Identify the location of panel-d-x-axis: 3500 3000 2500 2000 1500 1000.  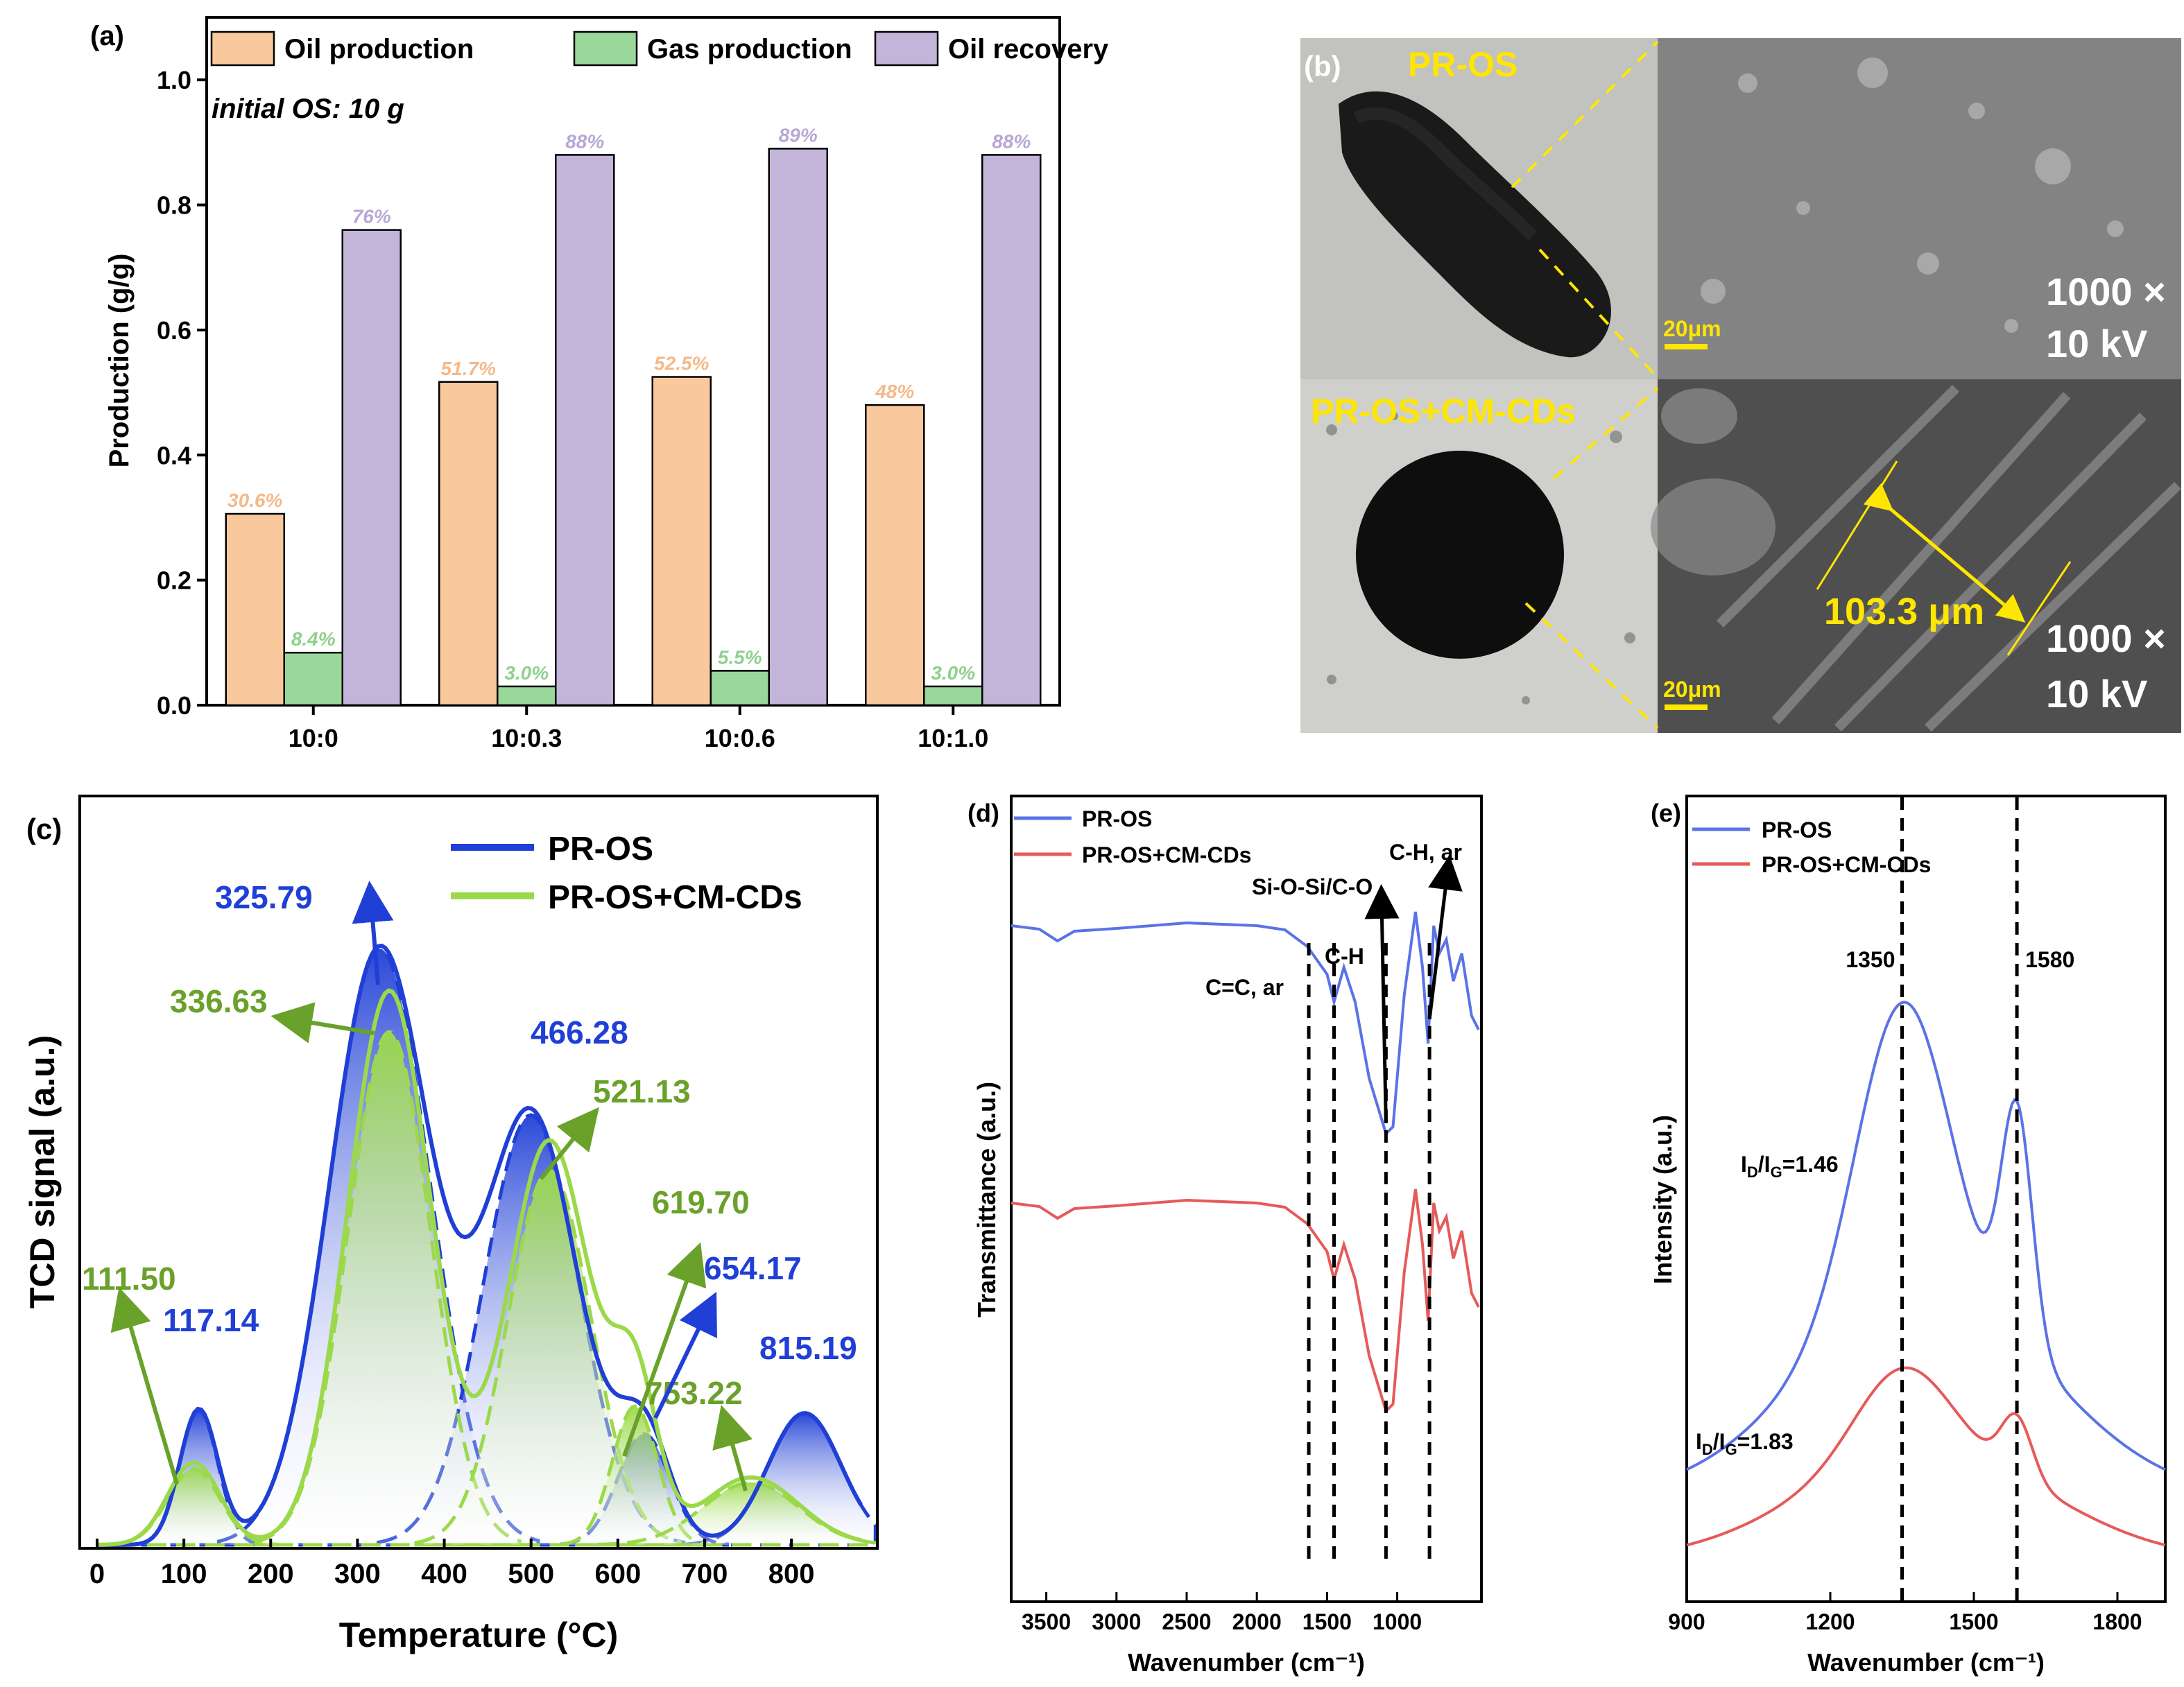
(1222, 1613).